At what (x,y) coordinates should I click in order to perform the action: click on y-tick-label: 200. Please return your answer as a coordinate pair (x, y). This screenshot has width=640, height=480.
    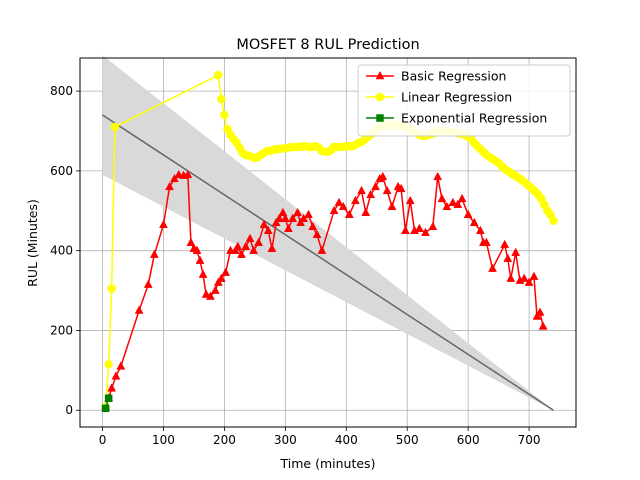
    Looking at the image, I should click on (61, 330).